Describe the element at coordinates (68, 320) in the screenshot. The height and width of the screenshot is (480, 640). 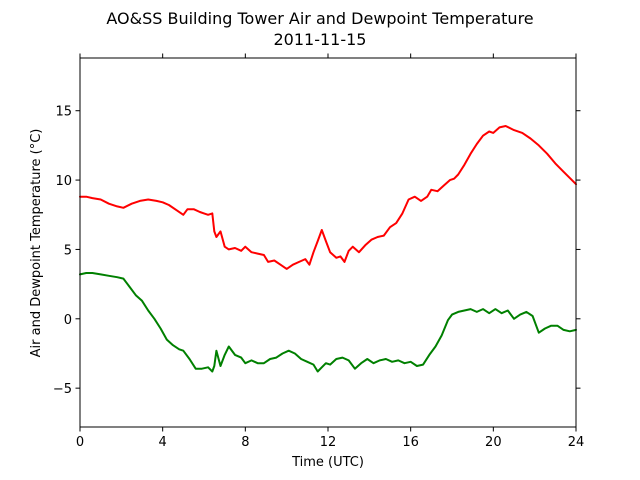
I see `y-tick-label-1: 0` at that location.